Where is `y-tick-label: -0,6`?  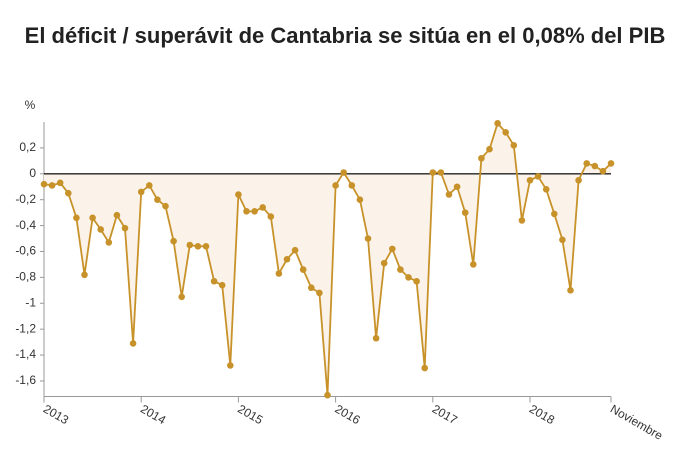
y-tick-label: -0,6 is located at coordinates (25, 251).